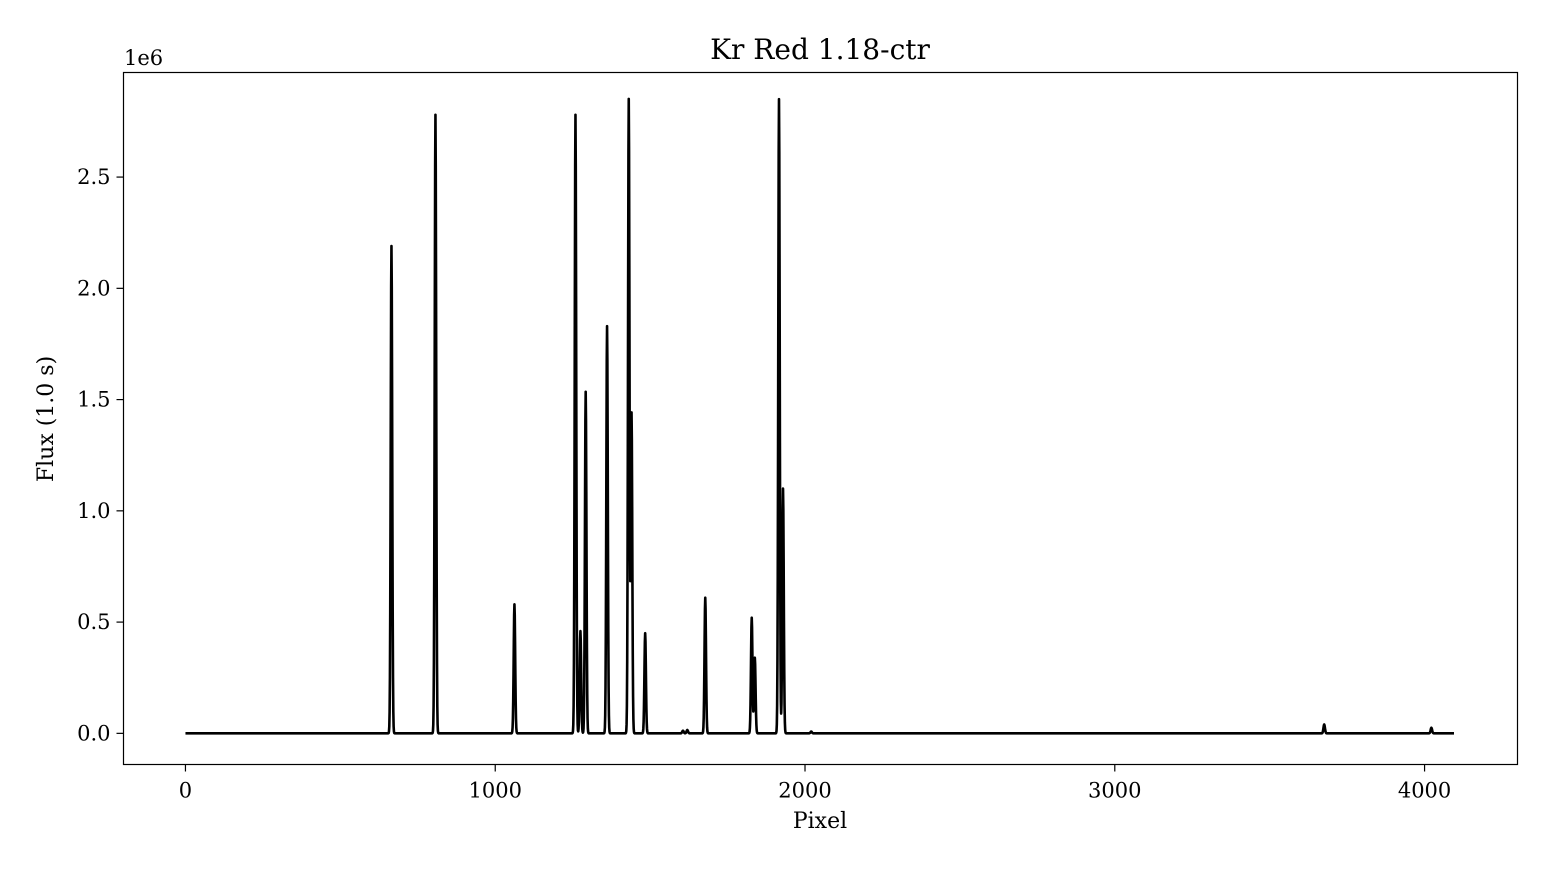 The image size is (1555, 871). What do you see at coordinates (1424, 791) in the screenshot?
I see `x-tick-label: 4000` at bounding box center [1424, 791].